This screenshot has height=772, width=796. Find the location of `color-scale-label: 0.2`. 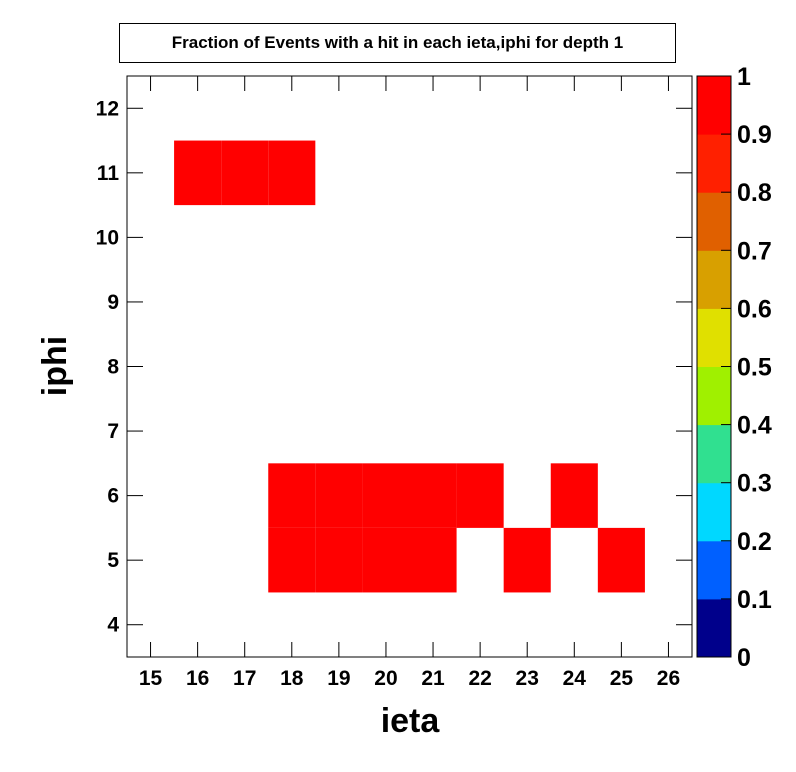

color-scale-label: 0.2 is located at coordinates (754, 542).